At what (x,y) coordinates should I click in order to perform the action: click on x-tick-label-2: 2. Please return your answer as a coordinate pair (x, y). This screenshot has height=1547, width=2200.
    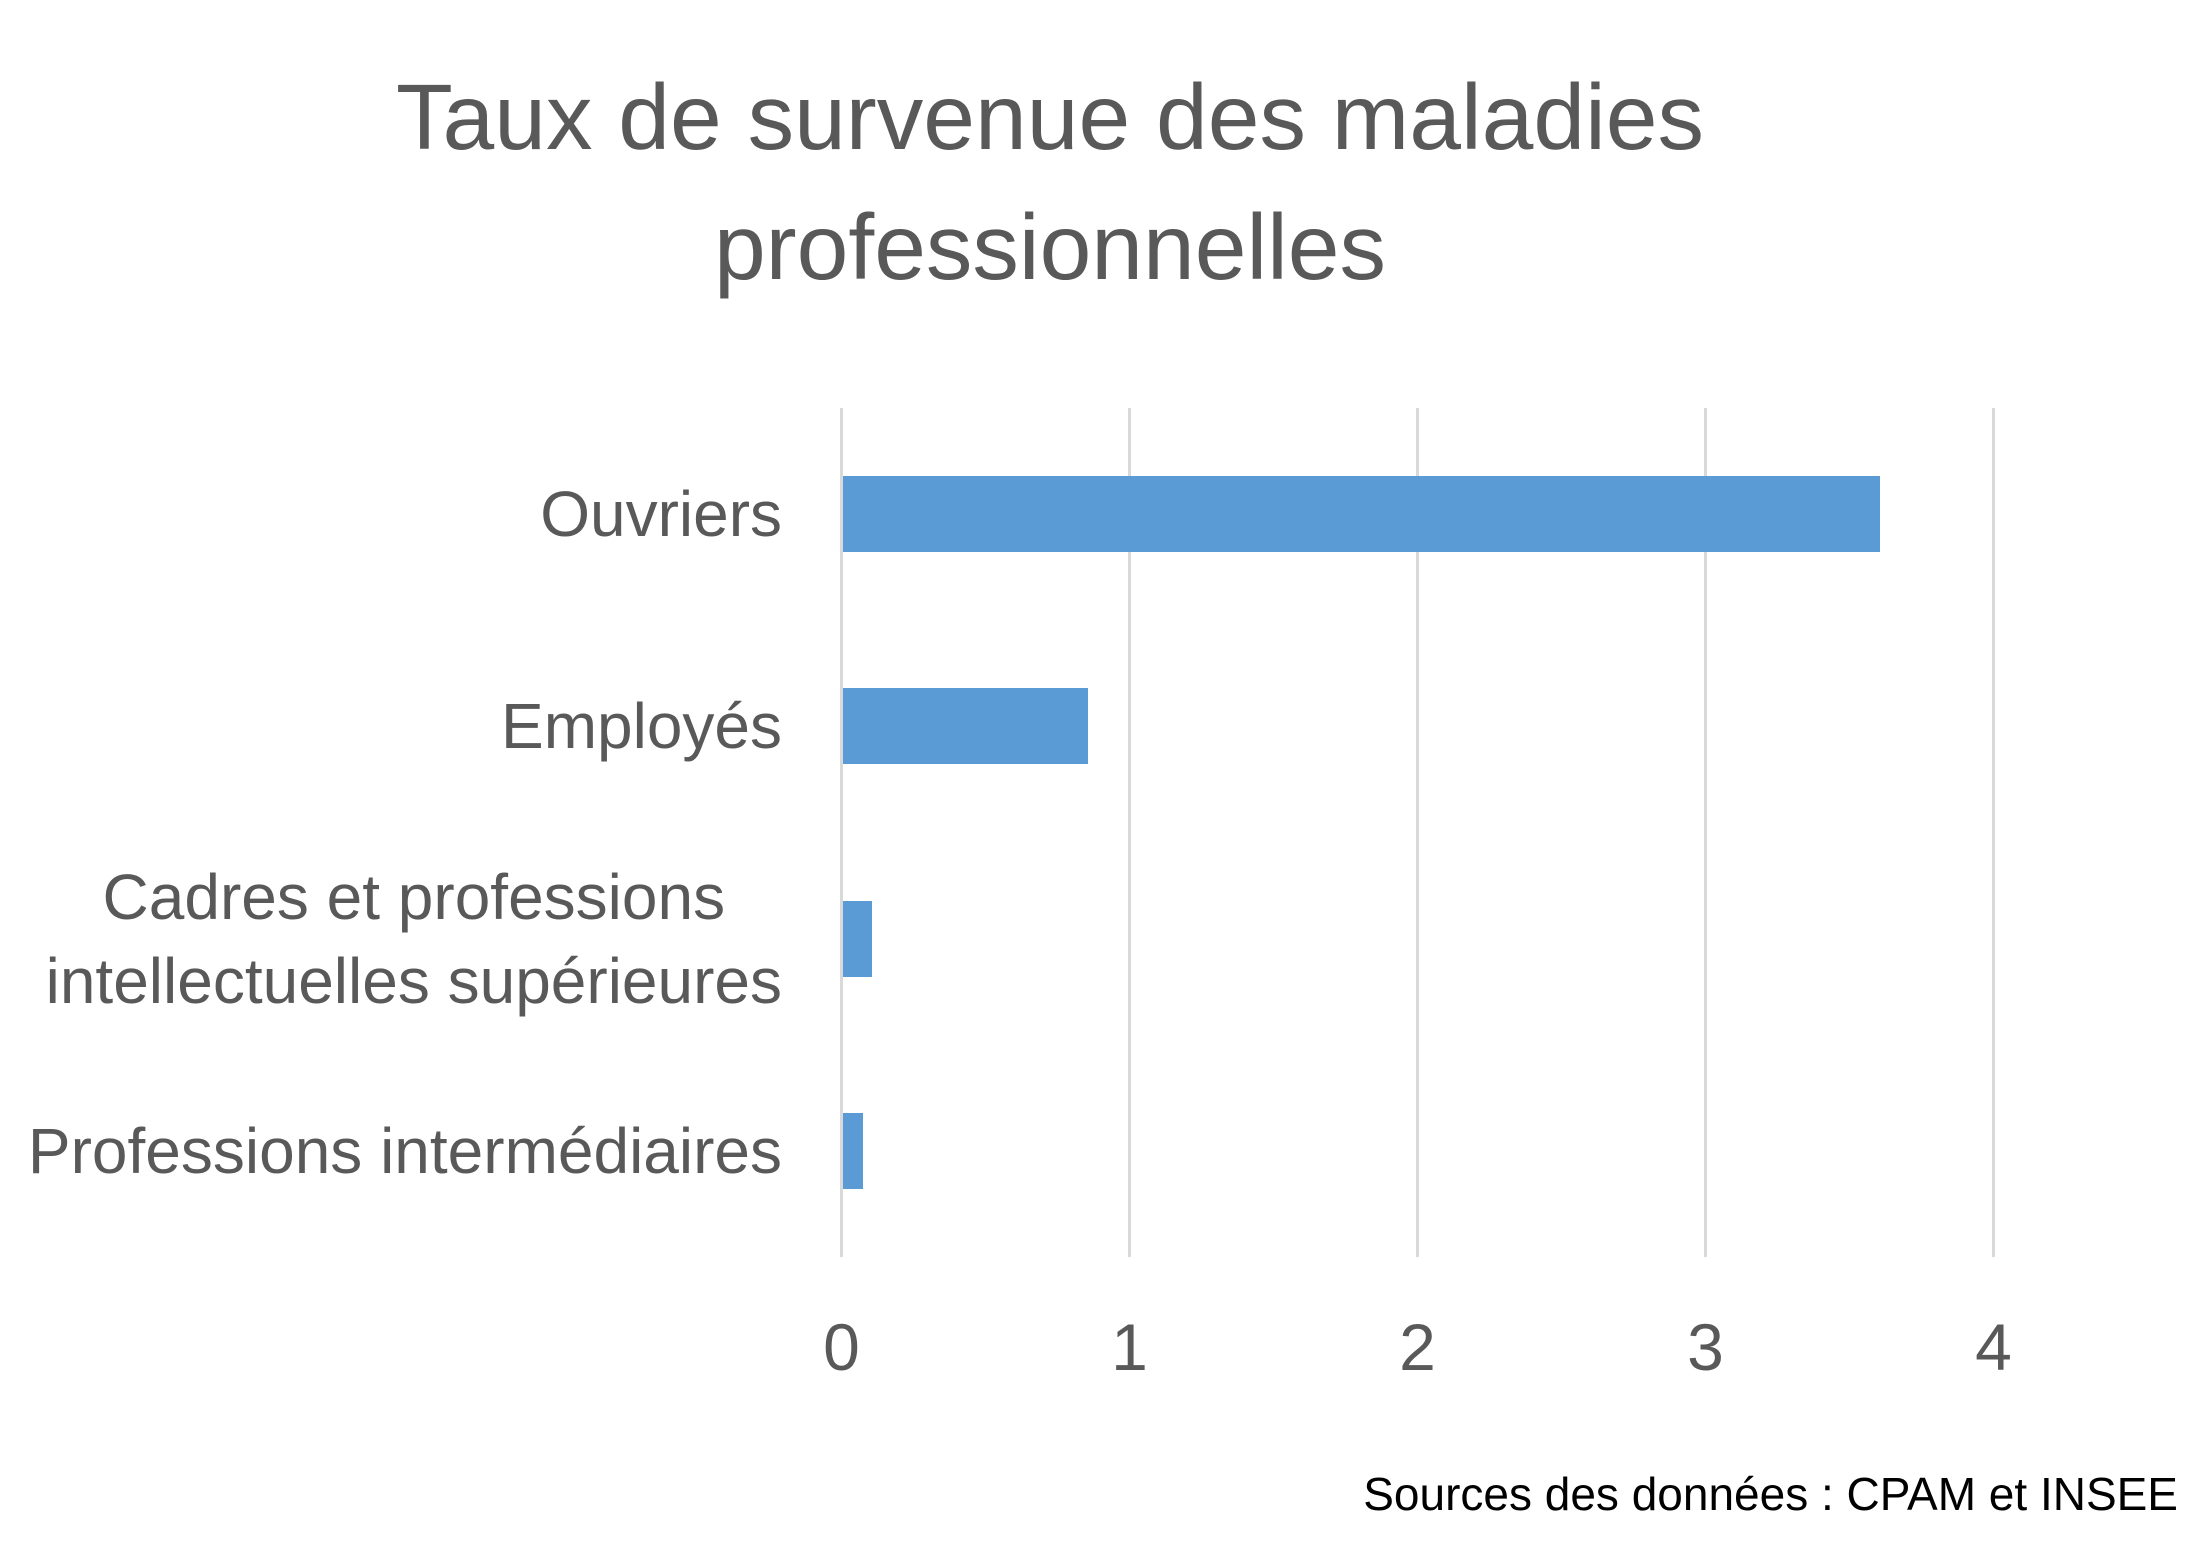
    Looking at the image, I should click on (1417, 1347).